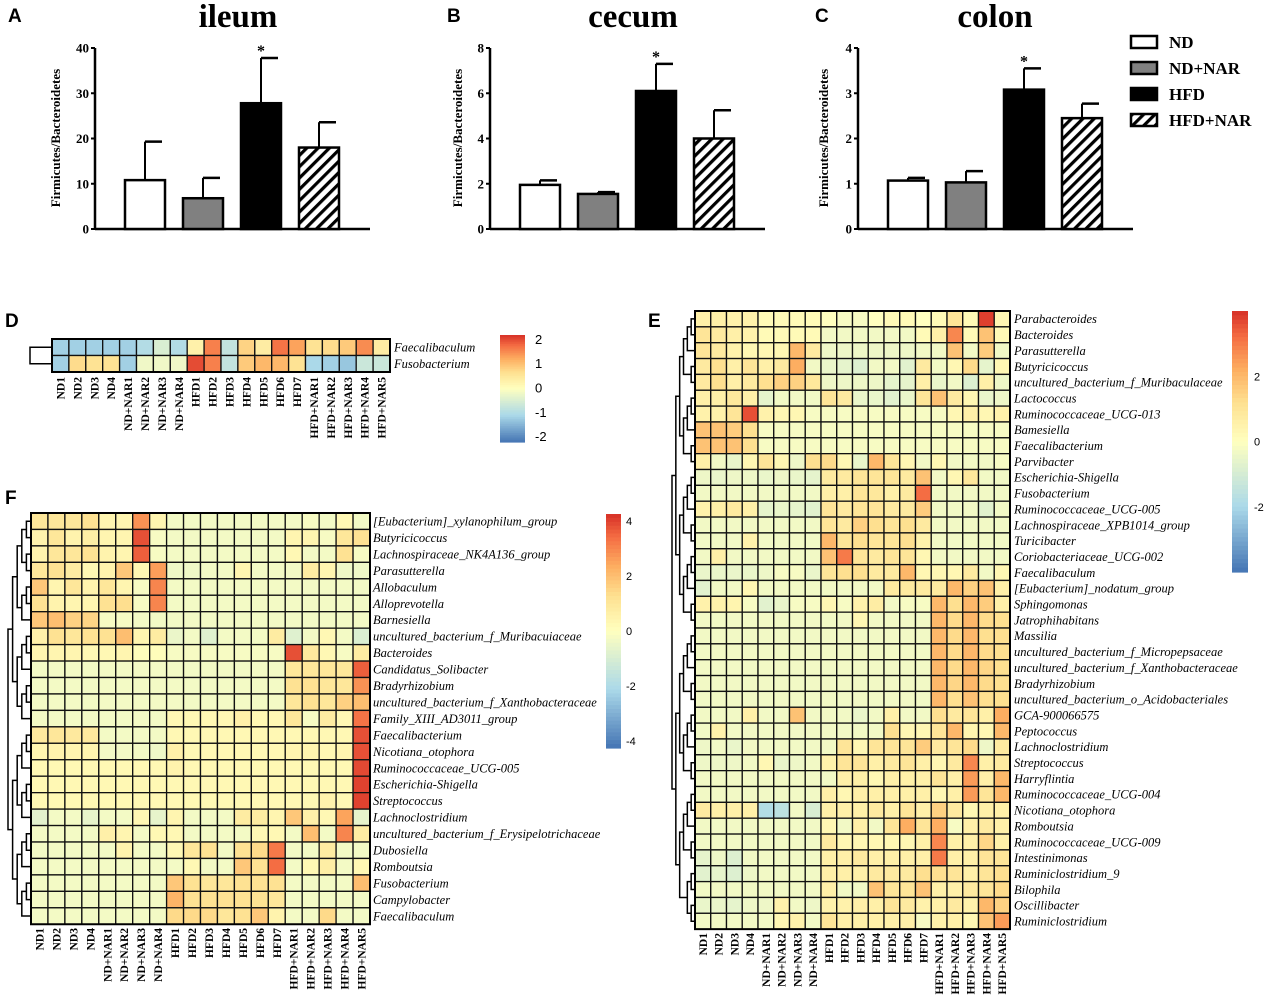  Describe the element at coordinates (477, 637) in the screenshot. I see `row-label: uncultured_bacterium_f_Muribacuiaceae` at that location.